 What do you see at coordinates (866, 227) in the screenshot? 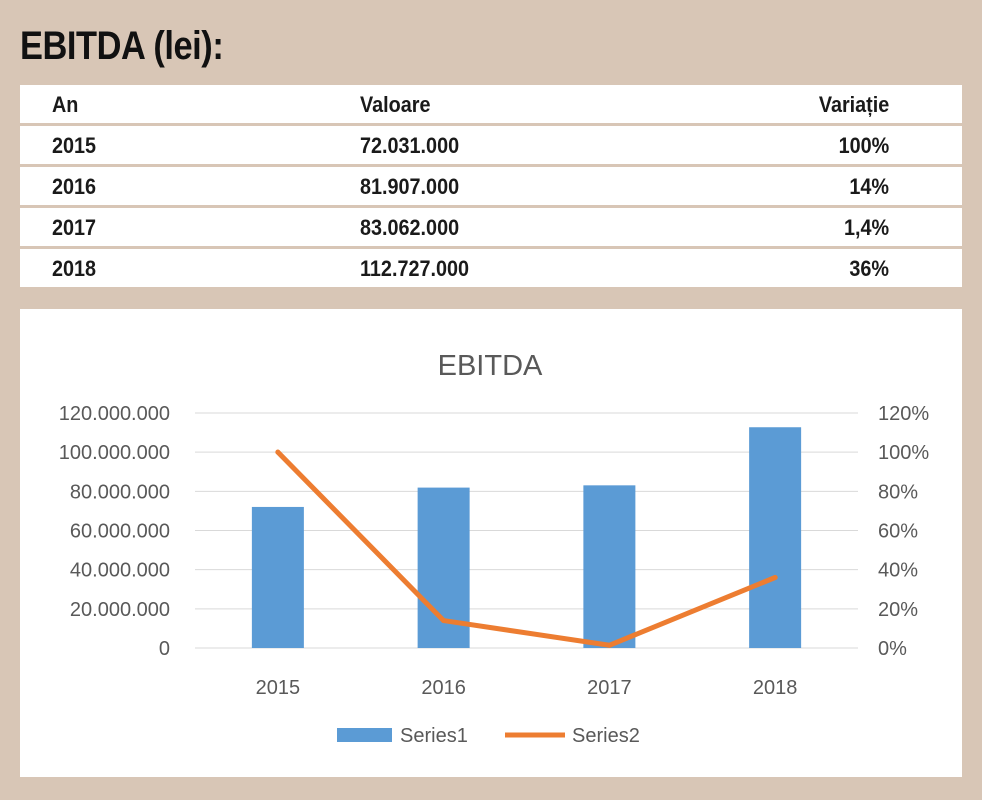
I see `cell-variation: 1,4%` at bounding box center [866, 227].